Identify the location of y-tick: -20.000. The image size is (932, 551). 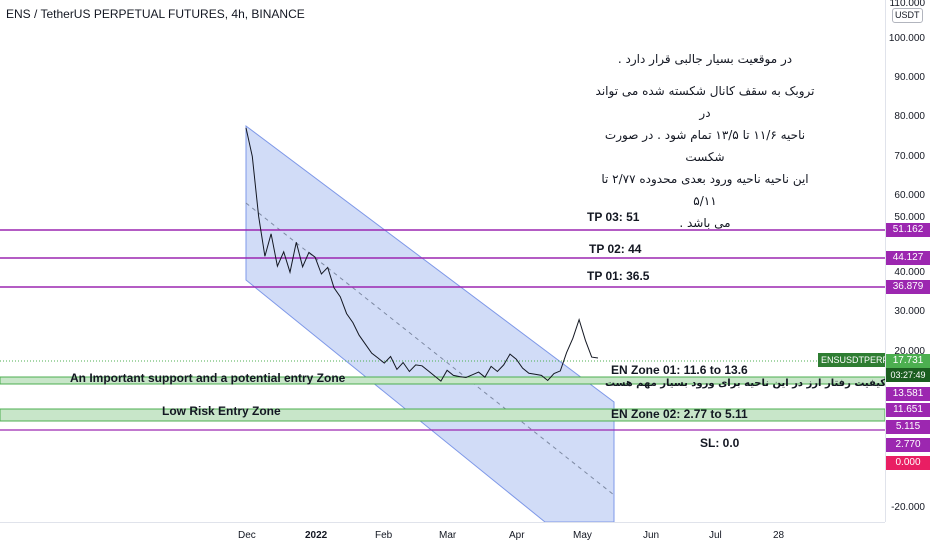
(908, 507).